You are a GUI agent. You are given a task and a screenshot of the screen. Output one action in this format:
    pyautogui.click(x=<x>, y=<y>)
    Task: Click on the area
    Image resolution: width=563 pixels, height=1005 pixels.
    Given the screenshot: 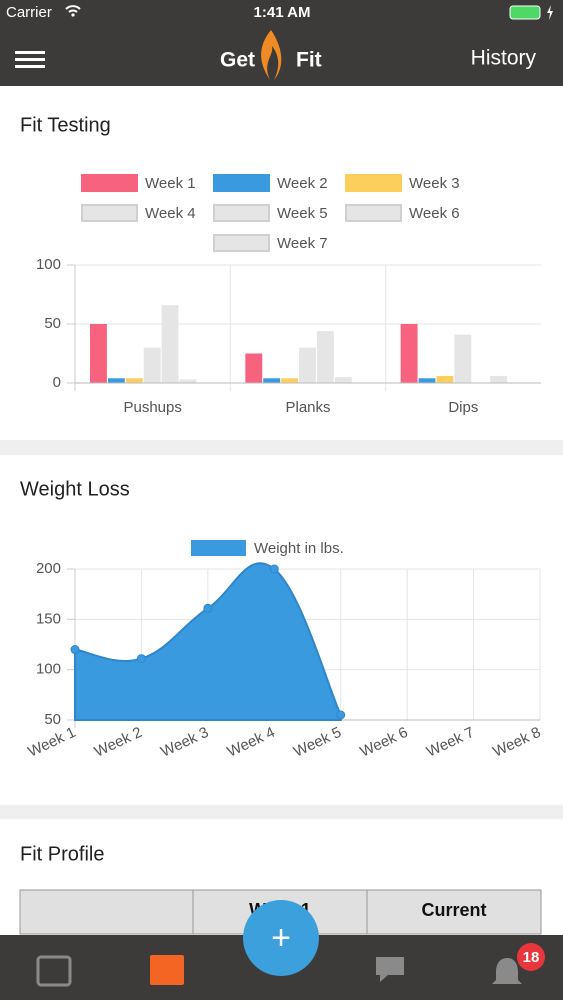 What is the action you would take?
    pyautogui.click(x=208, y=641)
    